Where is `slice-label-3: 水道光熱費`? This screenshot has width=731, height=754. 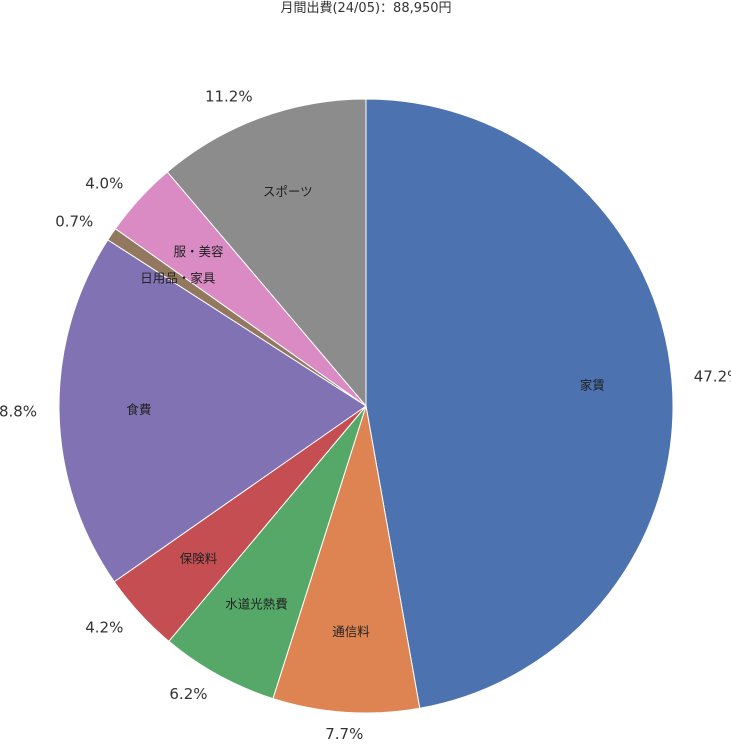 slice-label-3: 水道光熱費 is located at coordinates (256, 604).